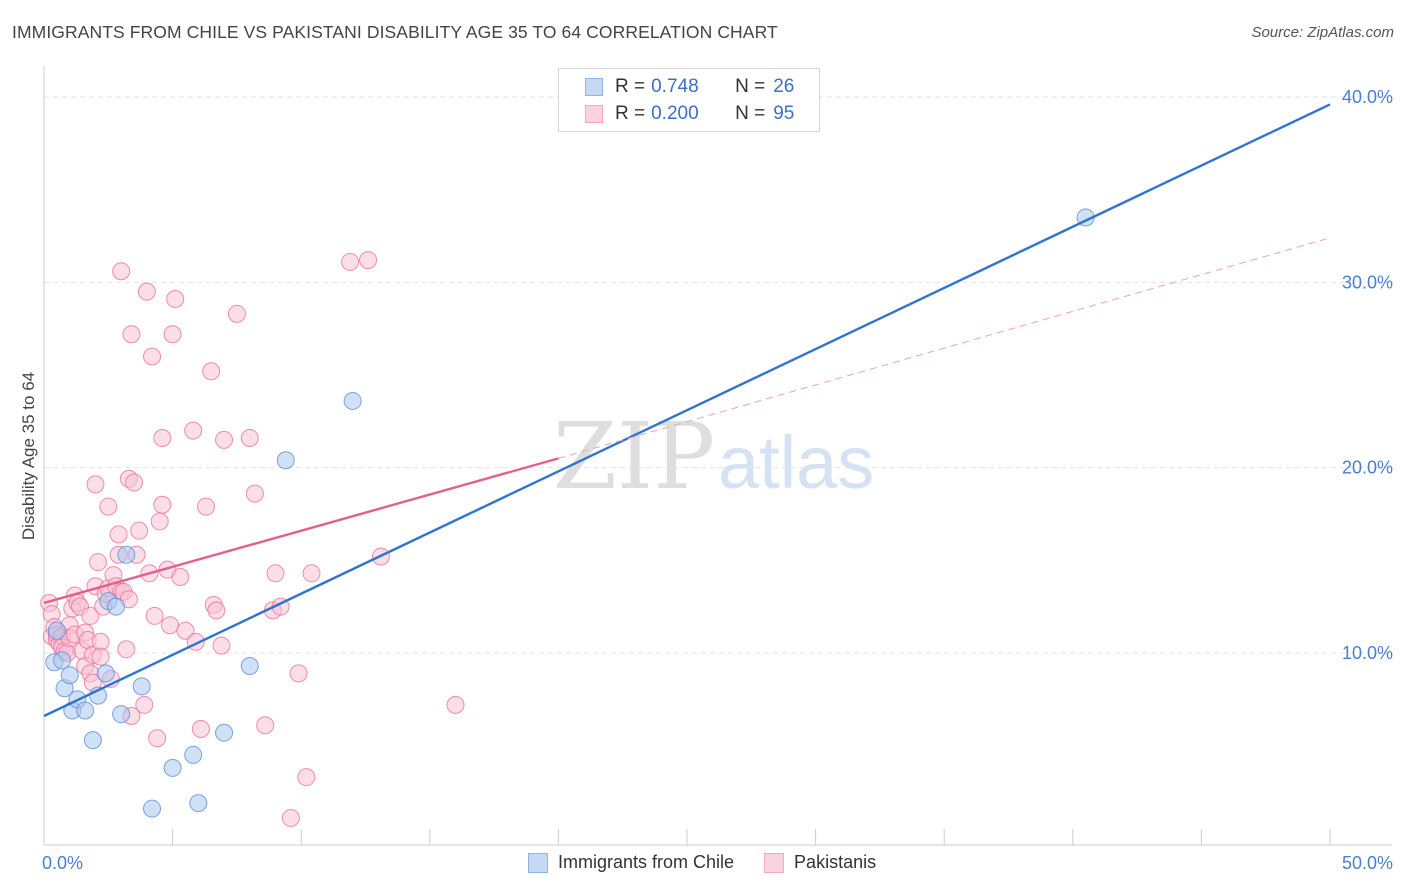 The height and width of the screenshot is (892, 1406). I want to click on x-tick-label: 50.0%, so click(1367, 863).